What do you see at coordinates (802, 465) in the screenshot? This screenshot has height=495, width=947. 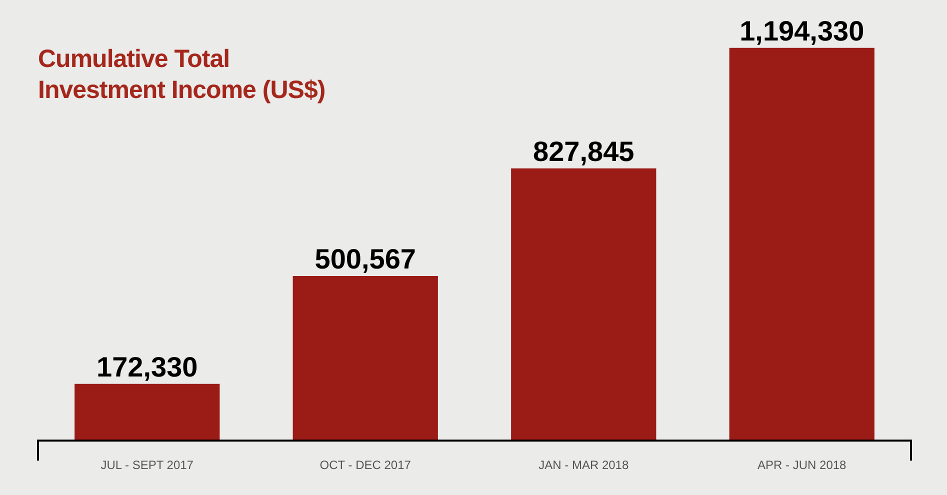 I see `x-tick-label: APR - JUN 2018` at bounding box center [802, 465].